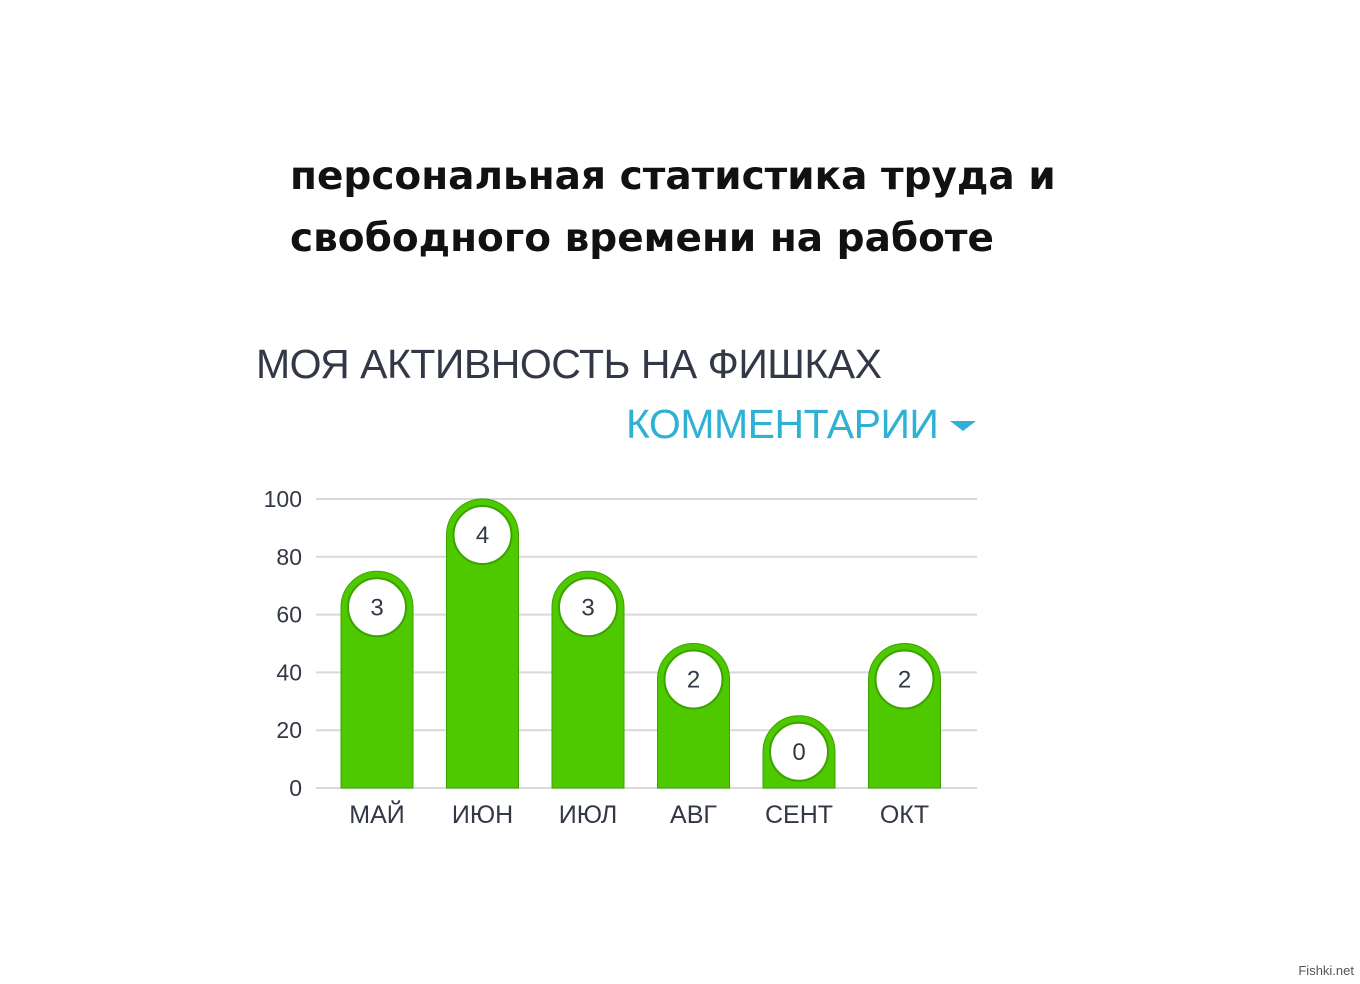  I want to click on watermark: Fishki.net, so click(1326, 970).